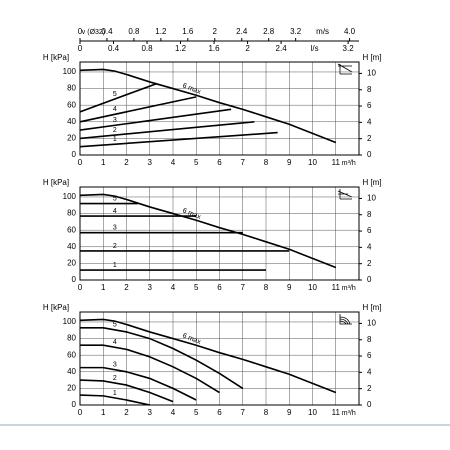 This screenshot has width=450, height=450. What do you see at coordinates (107, 31) in the screenshot?
I see `v-tick-label: 0.4` at bounding box center [107, 31].